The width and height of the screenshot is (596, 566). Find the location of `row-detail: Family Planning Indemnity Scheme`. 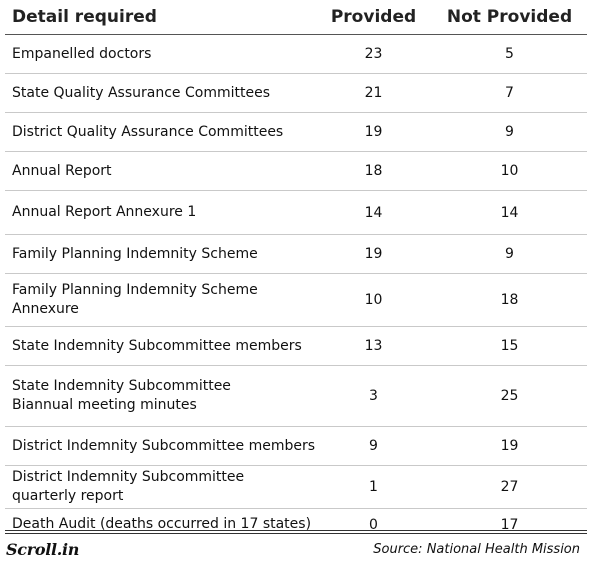

row-detail: Family Planning Indemnity Scheme is located at coordinates (135, 253).